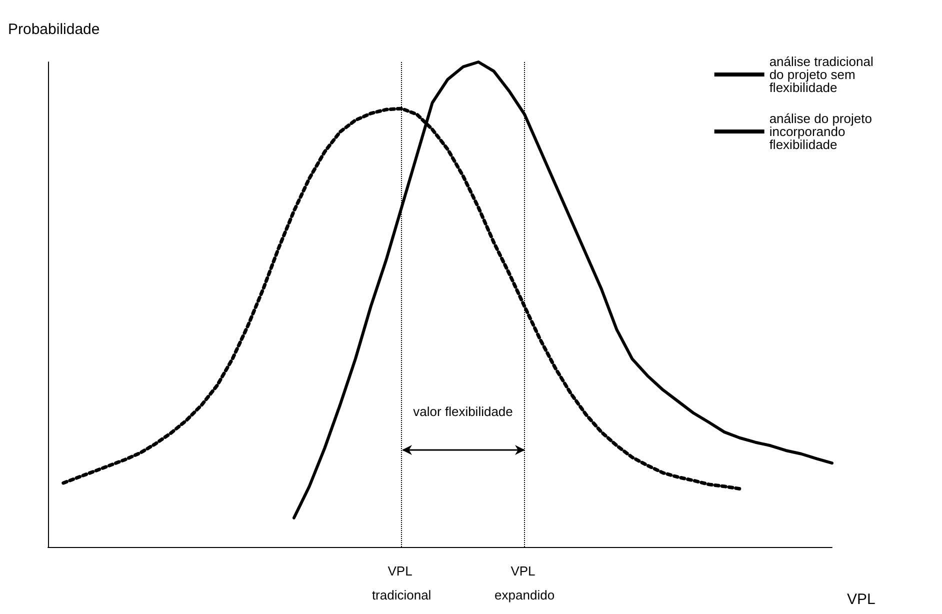 Image resolution: width=942 pixels, height=614 pixels. I want to click on x-tick-label: VPL tradicional, so click(402, 583).